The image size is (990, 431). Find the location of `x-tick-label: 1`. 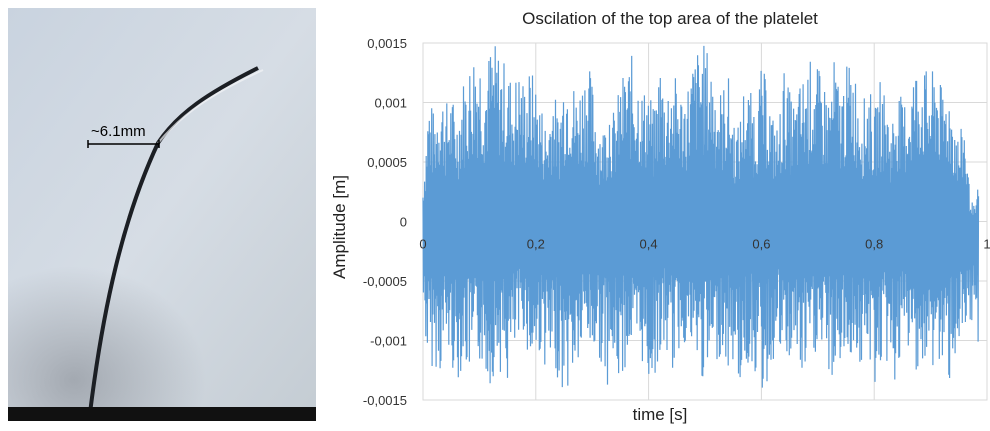

x-tick-label: 1 is located at coordinates (986, 244).